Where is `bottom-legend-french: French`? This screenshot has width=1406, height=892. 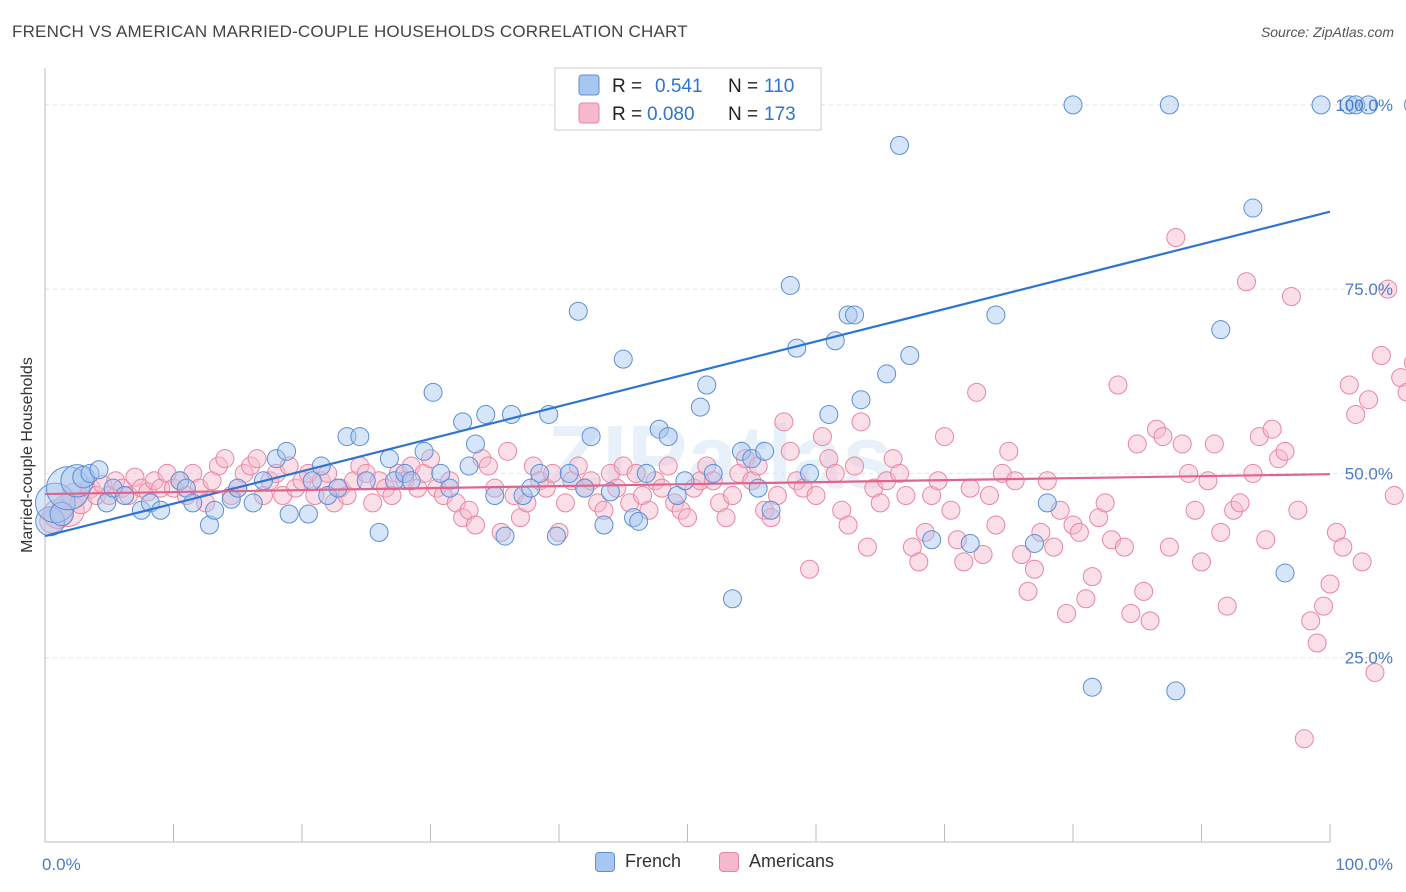 bottom-legend-french: French is located at coordinates (638, 861).